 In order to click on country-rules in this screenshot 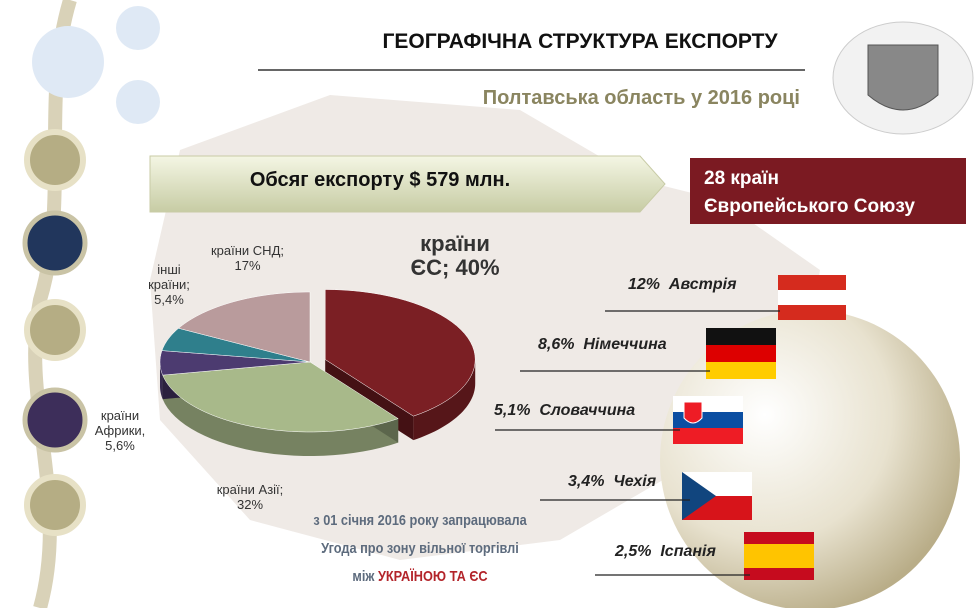, I will do `click(637, 443)`.